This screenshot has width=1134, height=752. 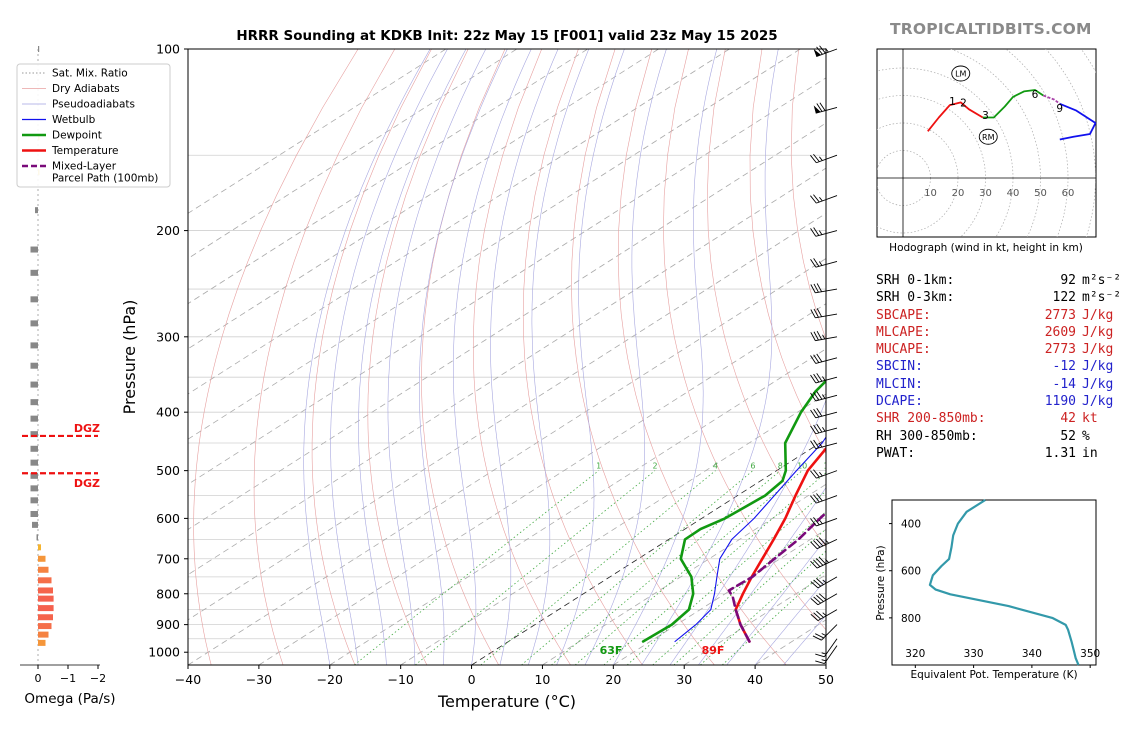 I want to click on stat-unit: m²s⁻², so click(x=1098, y=297).